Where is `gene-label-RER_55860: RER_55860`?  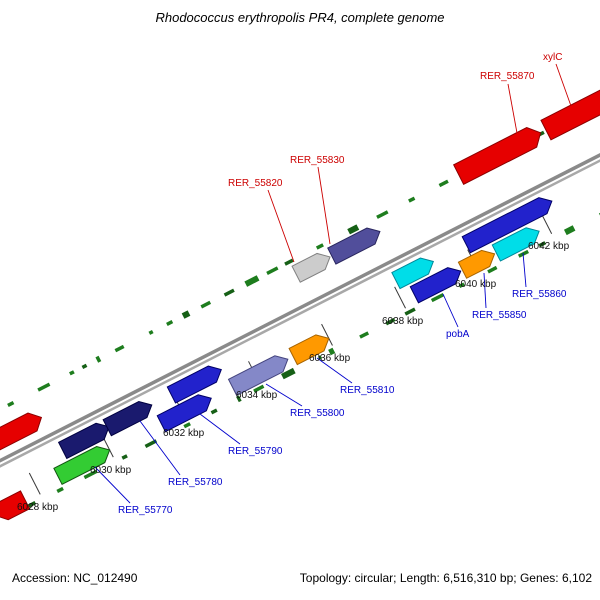
gene-label-RER_55860: RER_55860 is located at coordinates (539, 294).